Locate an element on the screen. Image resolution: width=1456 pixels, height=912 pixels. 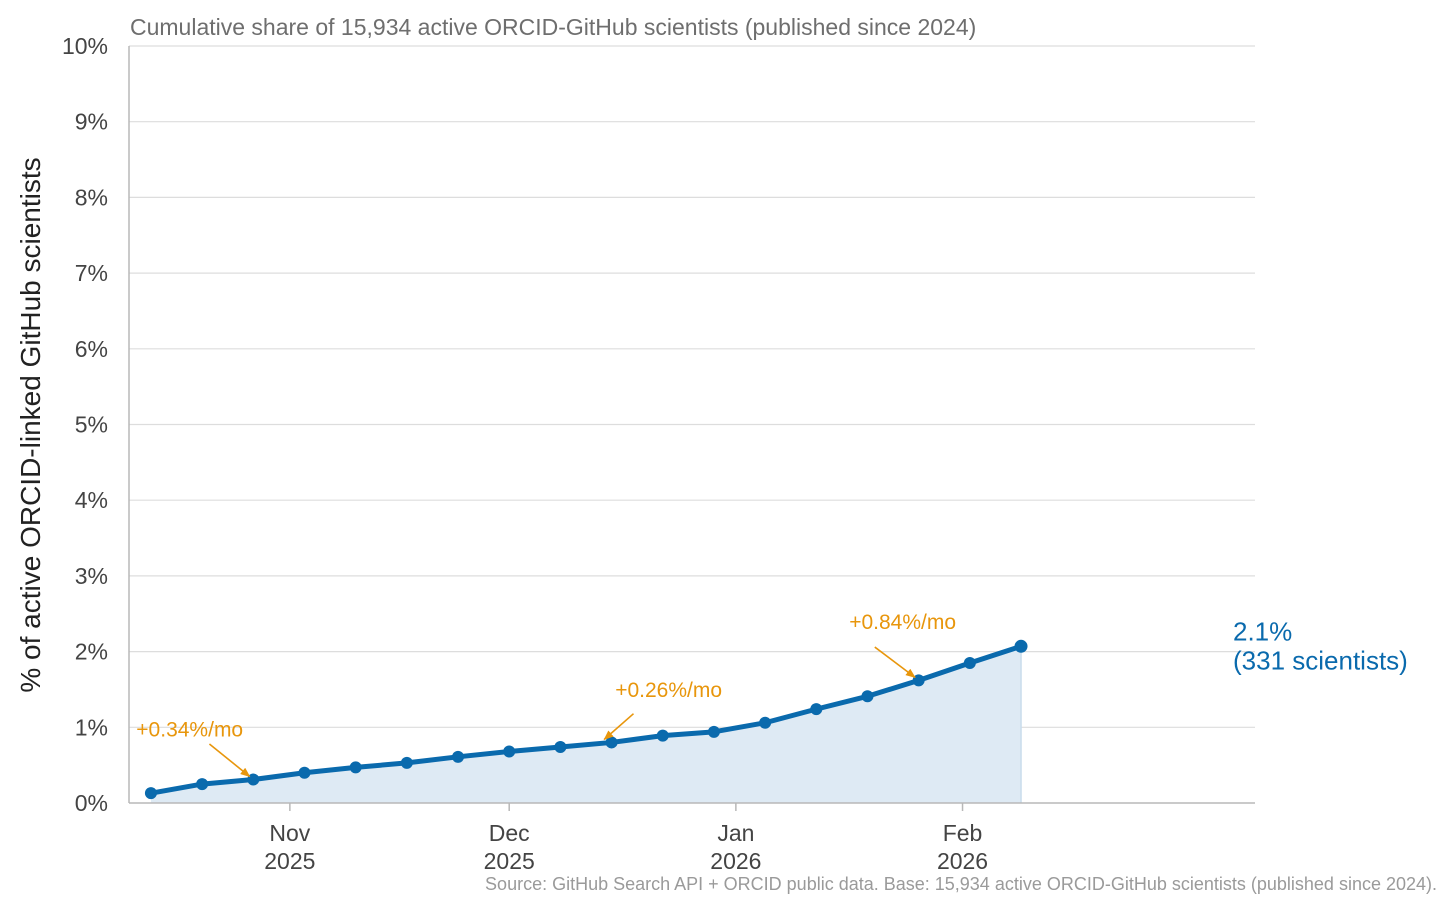
x-tick-label-month-3: Feb is located at coordinates (963, 833).